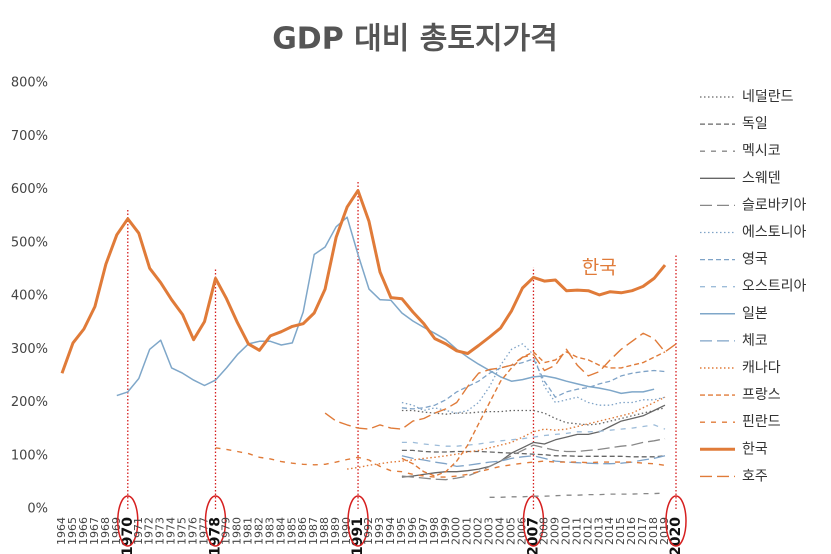 The image size is (831, 554). What do you see at coordinates (609, 531) in the screenshot?
I see `x-tick-label: 2014` at bounding box center [609, 531].